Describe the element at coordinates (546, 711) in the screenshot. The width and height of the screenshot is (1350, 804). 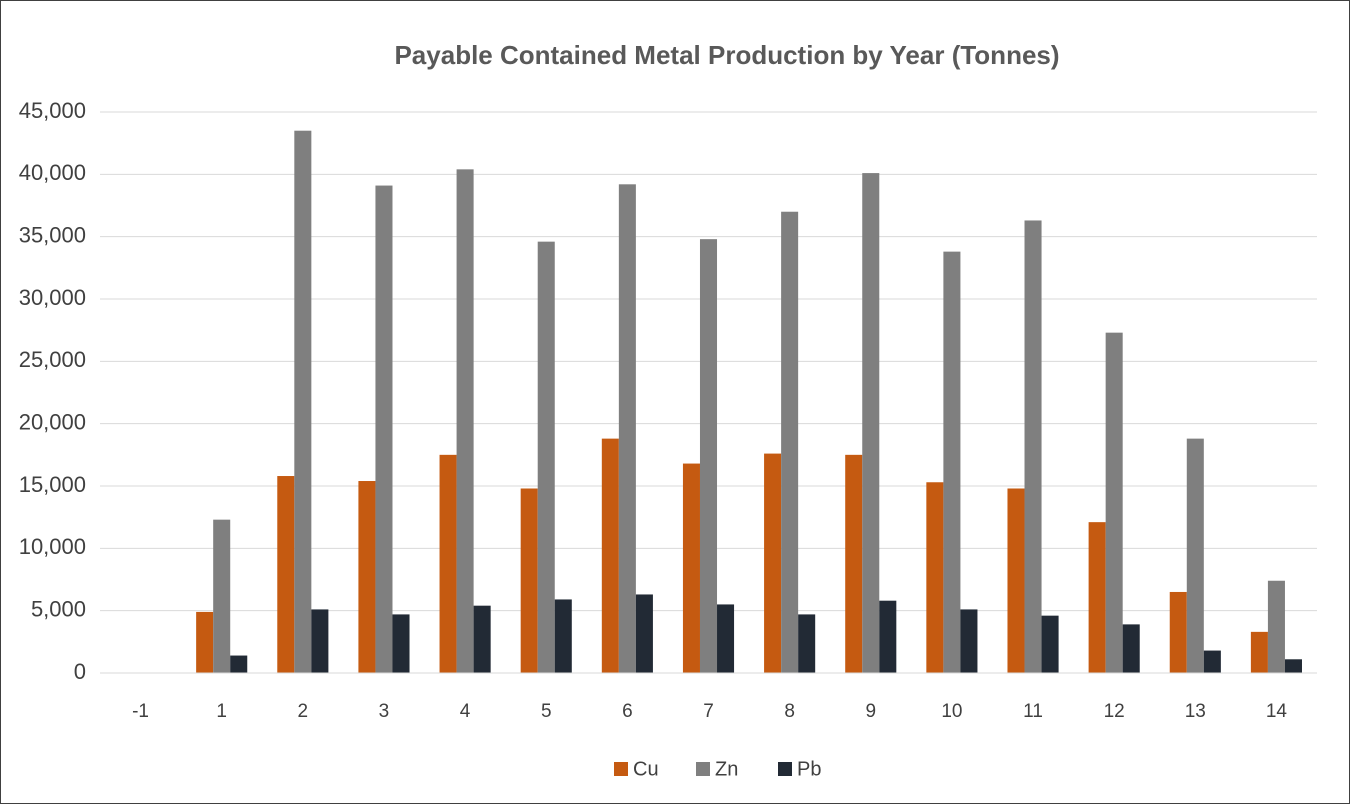
I see `x-tick-label: 5` at that location.